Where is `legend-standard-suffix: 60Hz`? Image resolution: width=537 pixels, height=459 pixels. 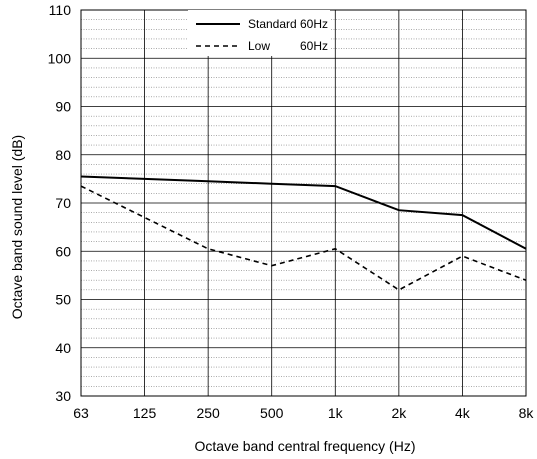 legend-standard-suffix: 60Hz is located at coordinates (314, 24).